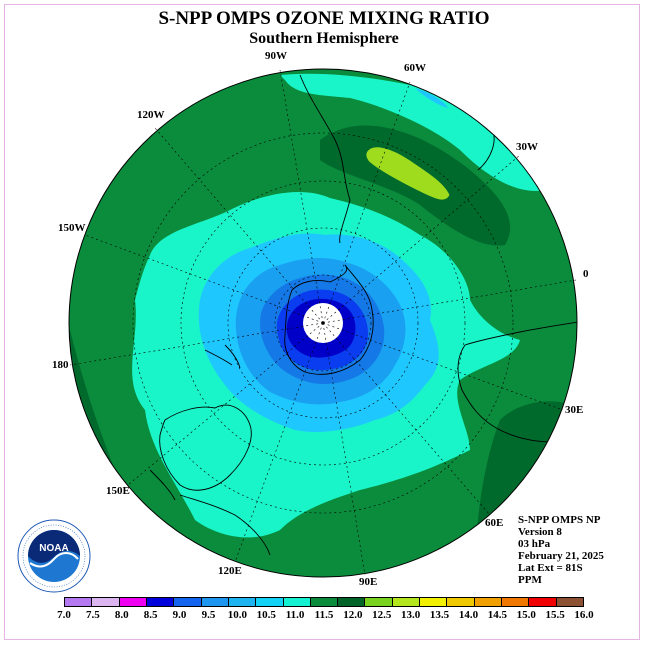 The width and height of the screenshot is (648, 648). What do you see at coordinates (93, 615) in the screenshot?
I see `colorbar-tick-label: 7.5` at bounding box center [93, 615].